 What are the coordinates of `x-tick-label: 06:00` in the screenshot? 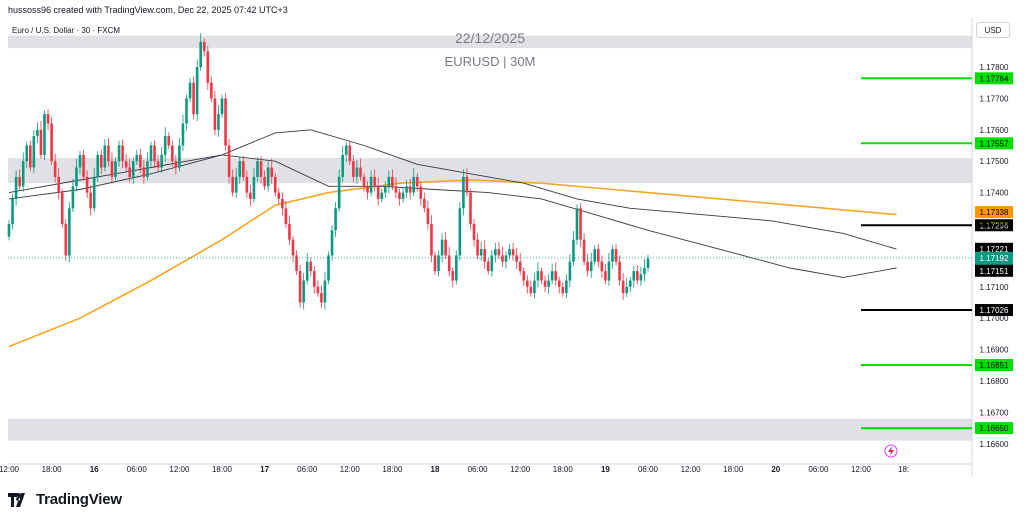 It's located at (307, 469).